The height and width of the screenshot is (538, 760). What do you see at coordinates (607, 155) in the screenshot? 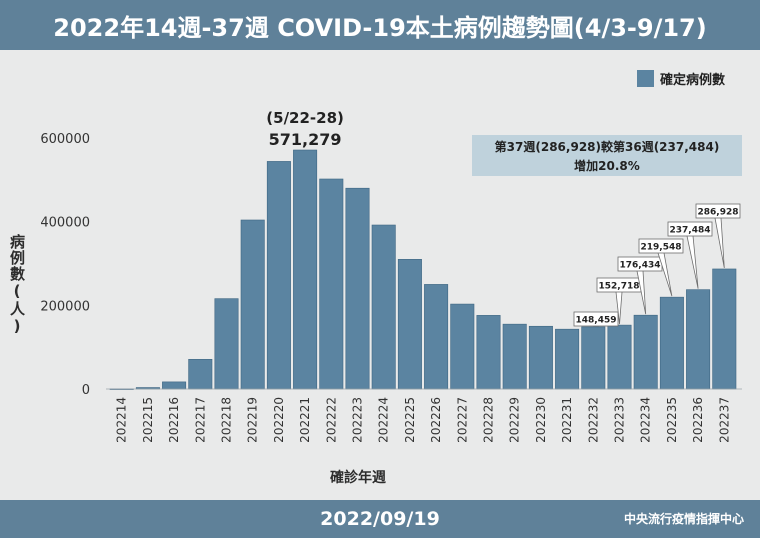
I see `info-box` at bounding box center [607, 155].